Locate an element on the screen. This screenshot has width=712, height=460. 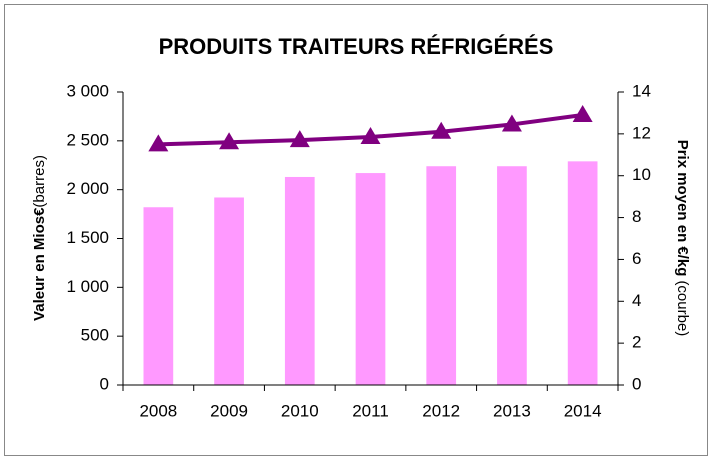
chart-title: PRODUITS TRAITEURS RÉFRIGÉRÉS is located at coordinates (356, 46).